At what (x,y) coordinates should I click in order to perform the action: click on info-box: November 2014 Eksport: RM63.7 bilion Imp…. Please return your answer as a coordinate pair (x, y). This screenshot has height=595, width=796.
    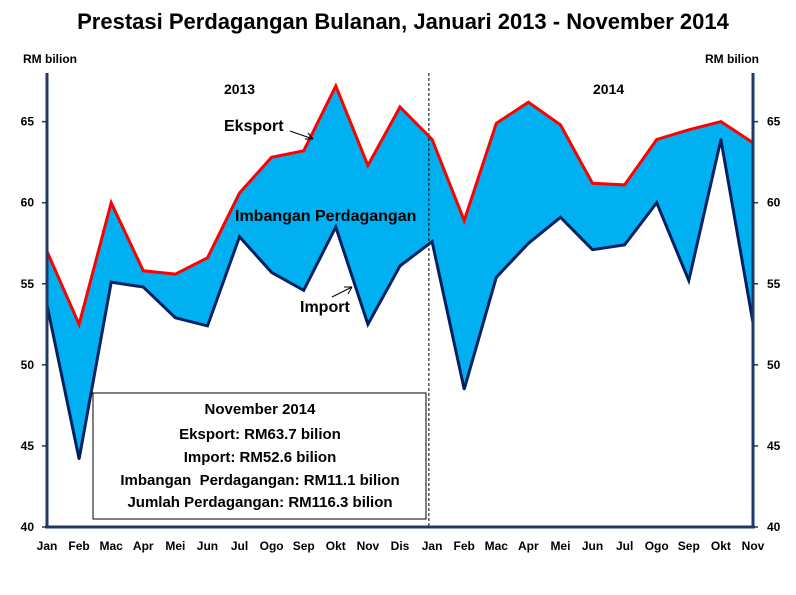
    Looking at the image, I should click on (259, 456).